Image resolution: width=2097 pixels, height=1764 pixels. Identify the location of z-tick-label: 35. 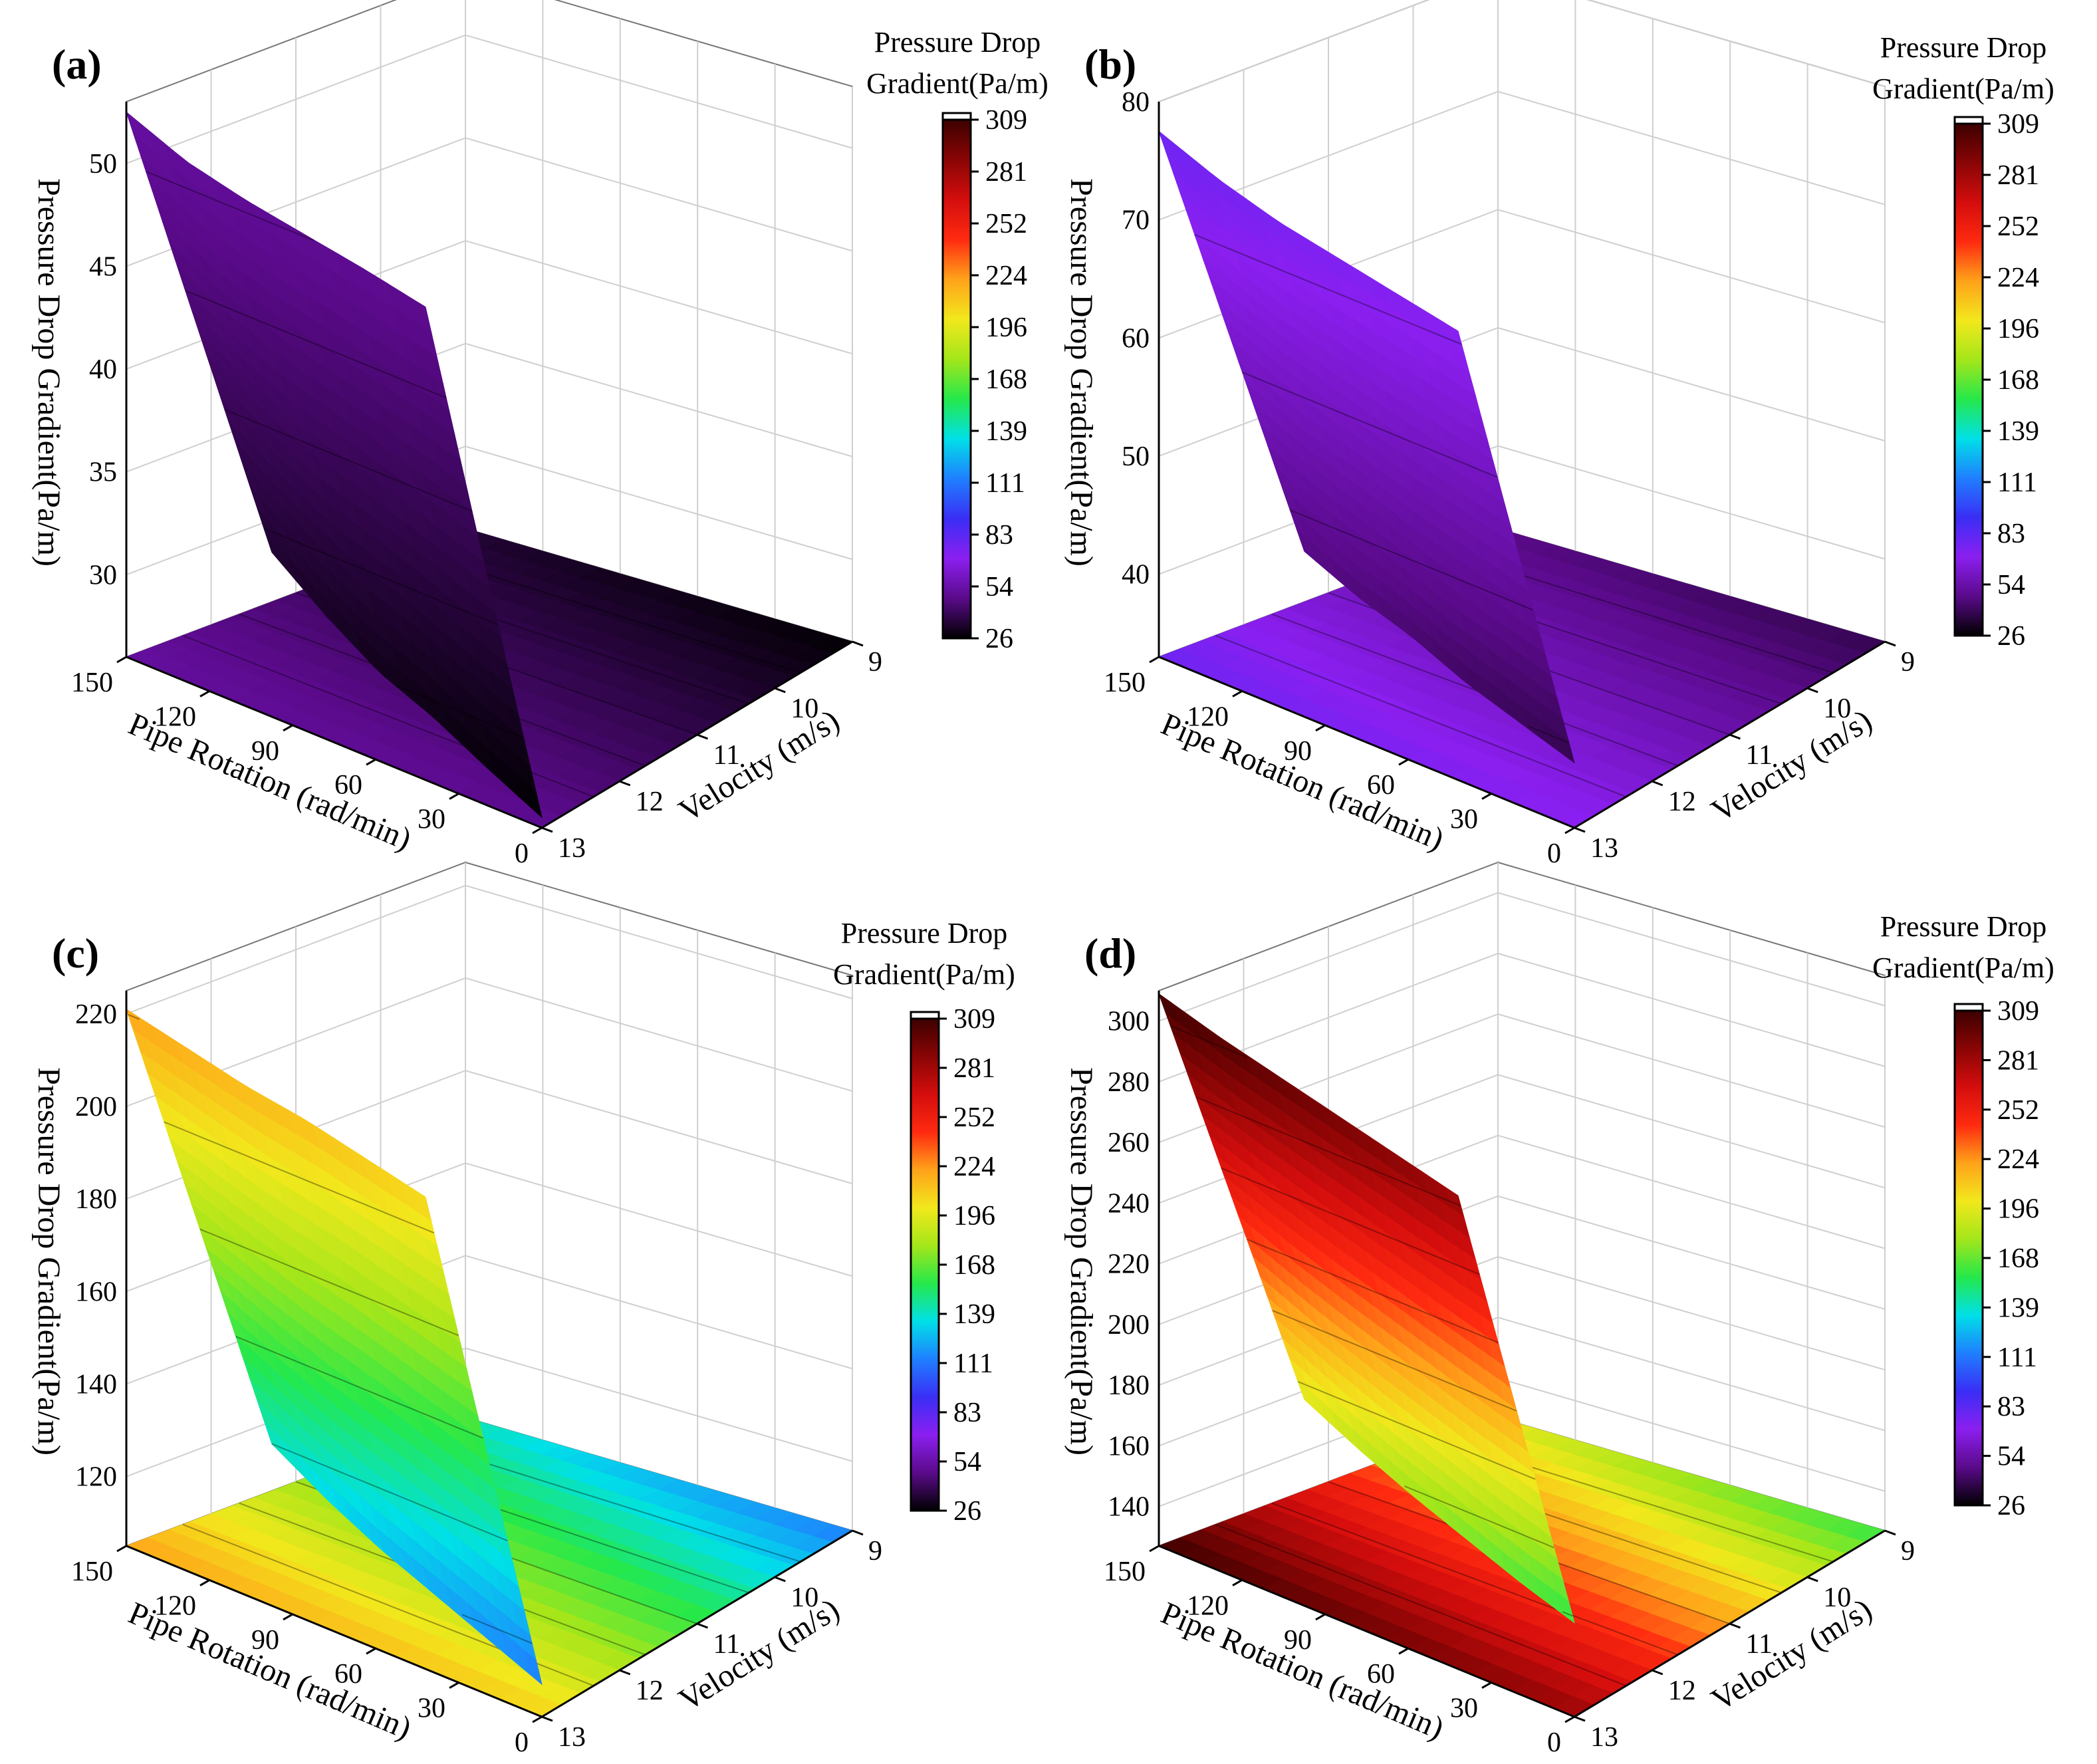
(103, 473).